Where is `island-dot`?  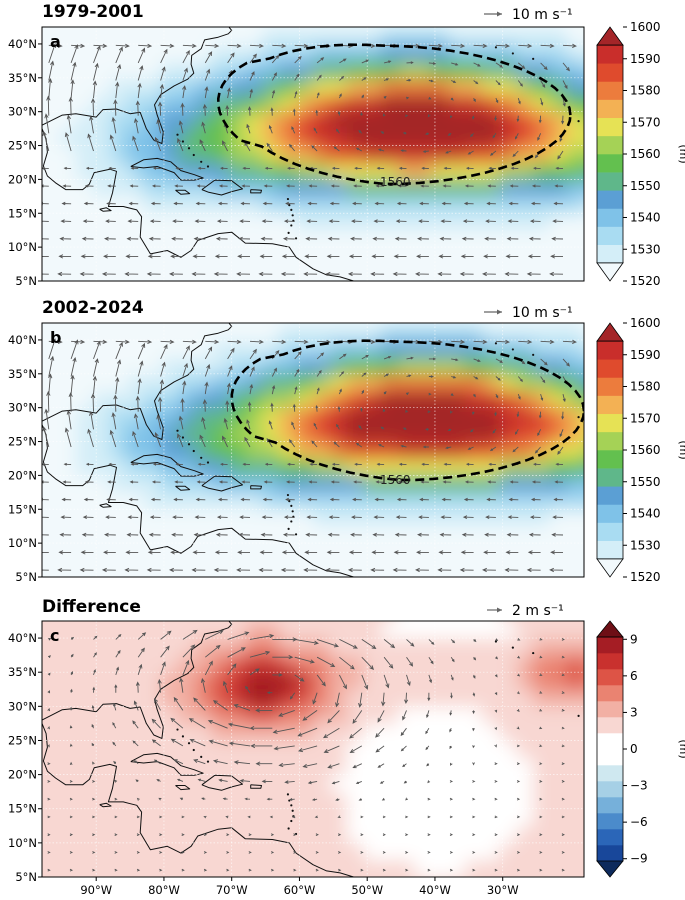
island-dot is located at coordinates (296, 238).